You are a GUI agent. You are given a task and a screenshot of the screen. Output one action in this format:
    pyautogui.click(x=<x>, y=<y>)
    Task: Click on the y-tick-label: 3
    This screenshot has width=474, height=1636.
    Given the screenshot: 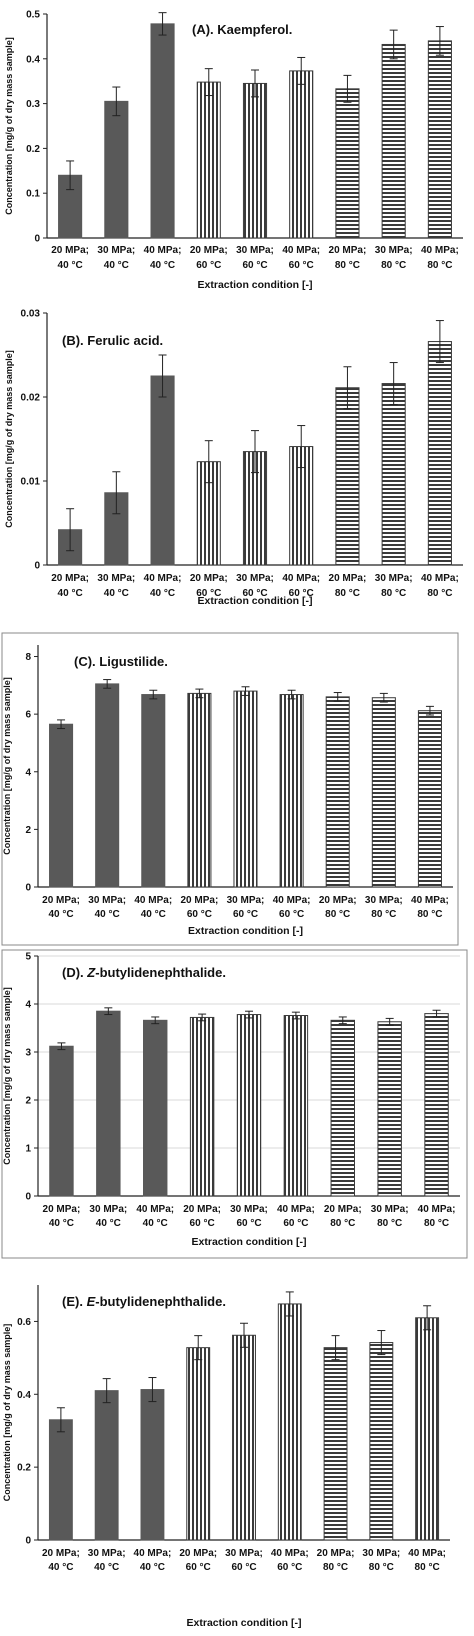 What is the action you would take?
    pyautogui.click(x=28, y=1053)
    